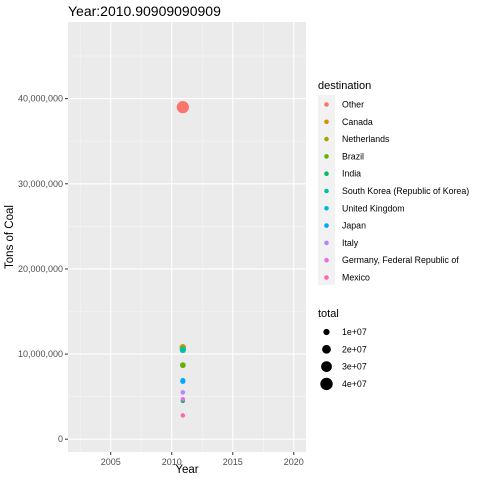 The image size is (480, 485). I want to click on color-legend-label: Other, so click(353, 105).